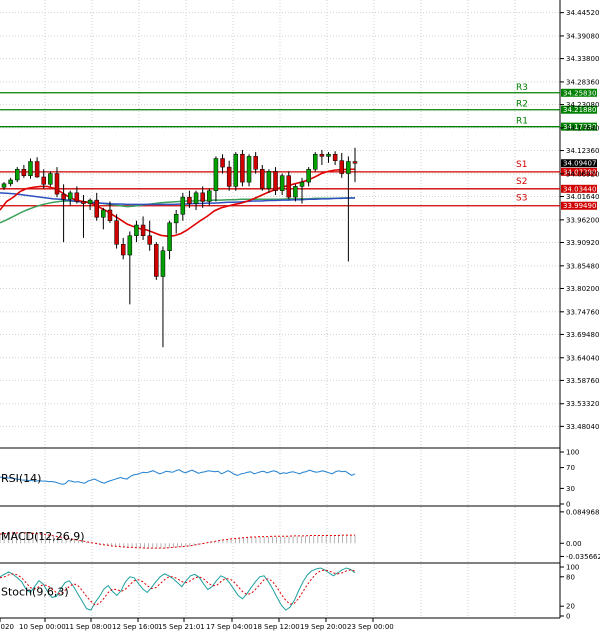 The width and height of the screenshot is (600, 636). What do you see at coordinates (229, 627) in the screenshot?
I see `time-tick-label: 17 Sep 04:00` at bounding box center [229, 627].